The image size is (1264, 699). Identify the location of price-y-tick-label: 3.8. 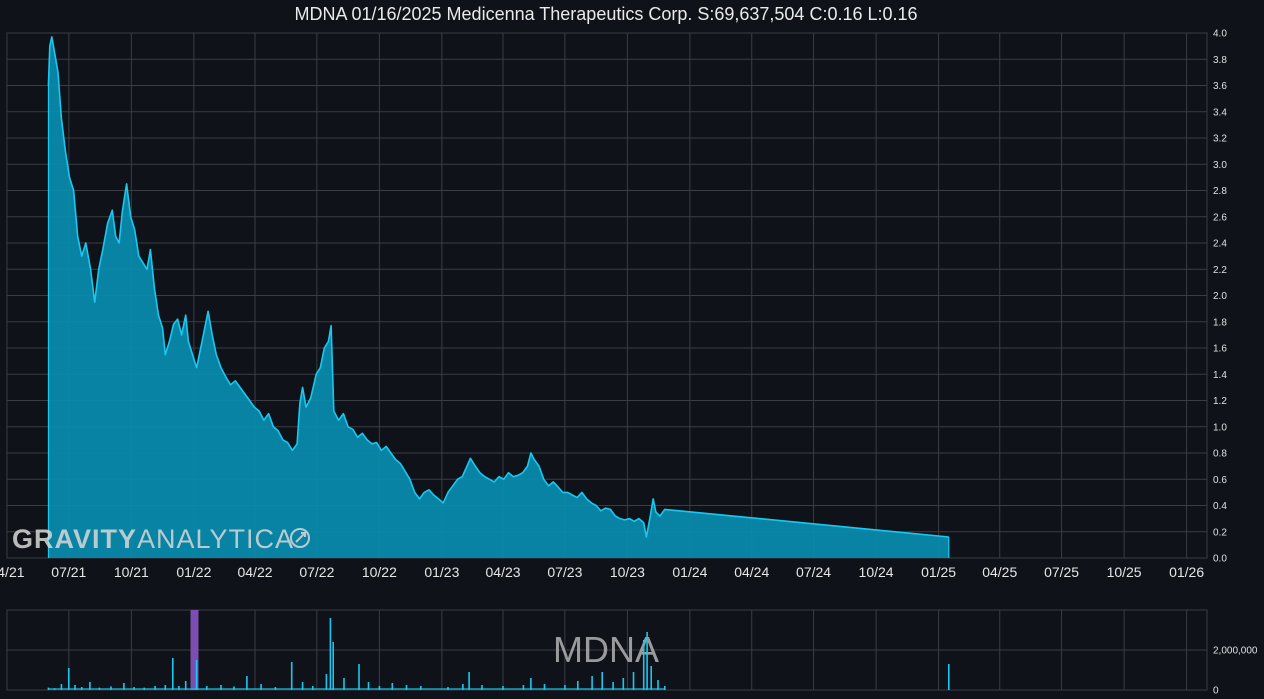
(1220, 60).